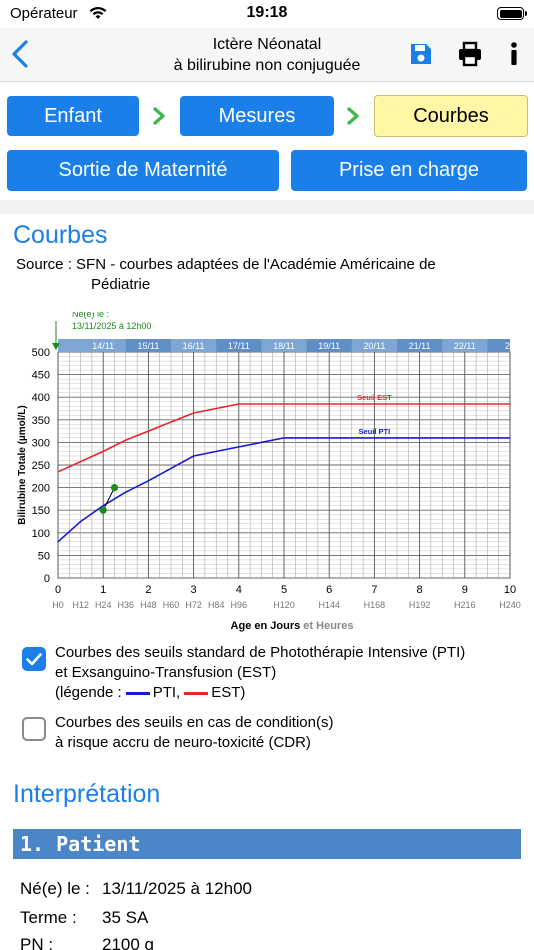 The width and height of the screenshot is (534, 950). I want to click on date-tick-label: 19/11, so click(329, 346).